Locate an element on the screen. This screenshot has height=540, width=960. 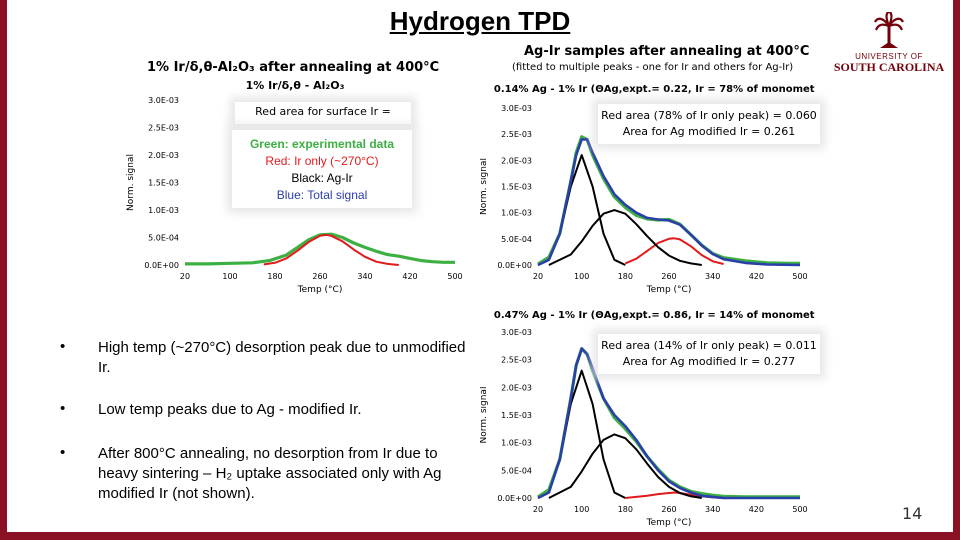
right-heading: Ag-Ir samples after annealing at 400°C is located at coordinates (667, 51).